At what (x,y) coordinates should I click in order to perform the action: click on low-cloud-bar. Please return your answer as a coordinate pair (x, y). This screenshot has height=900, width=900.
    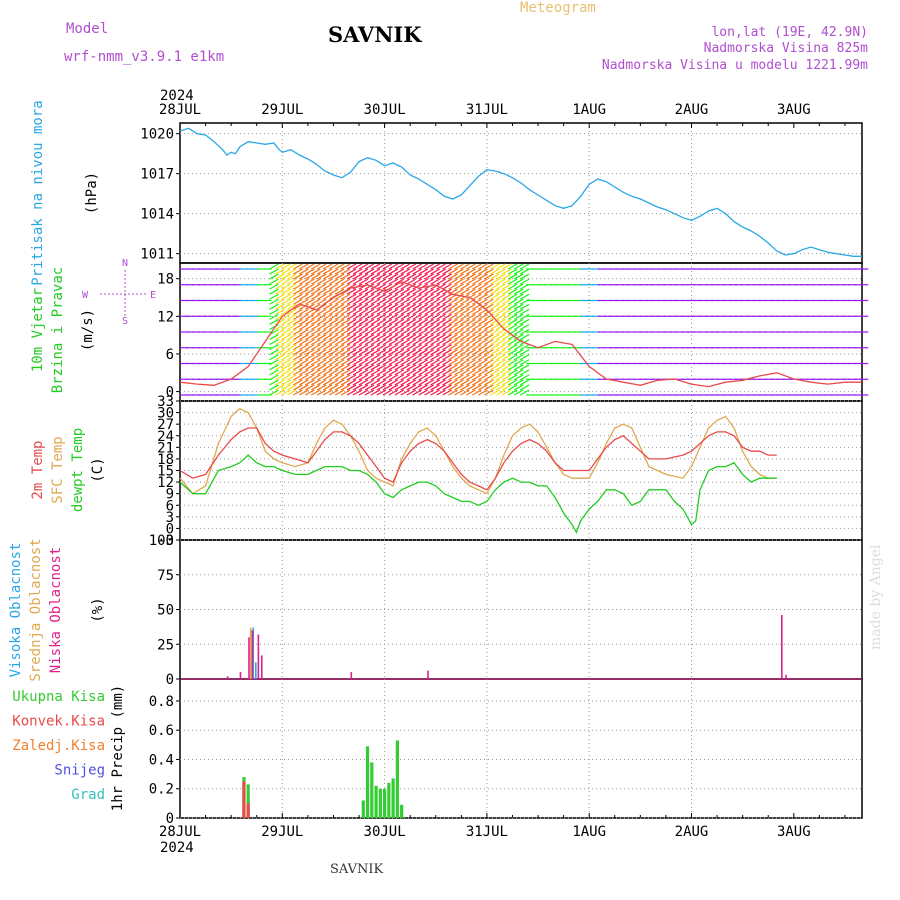
    Looking at the image, I should click on (227, 677).